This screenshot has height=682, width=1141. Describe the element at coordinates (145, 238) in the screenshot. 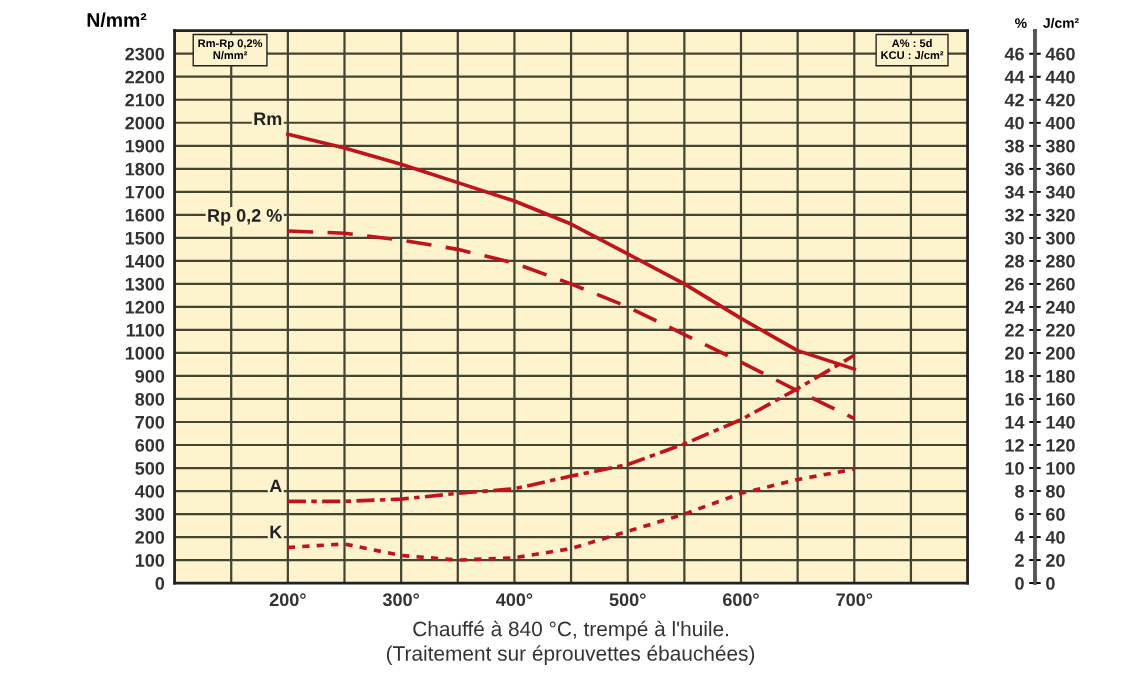

I see `y-tick-label: 1500` at that location.